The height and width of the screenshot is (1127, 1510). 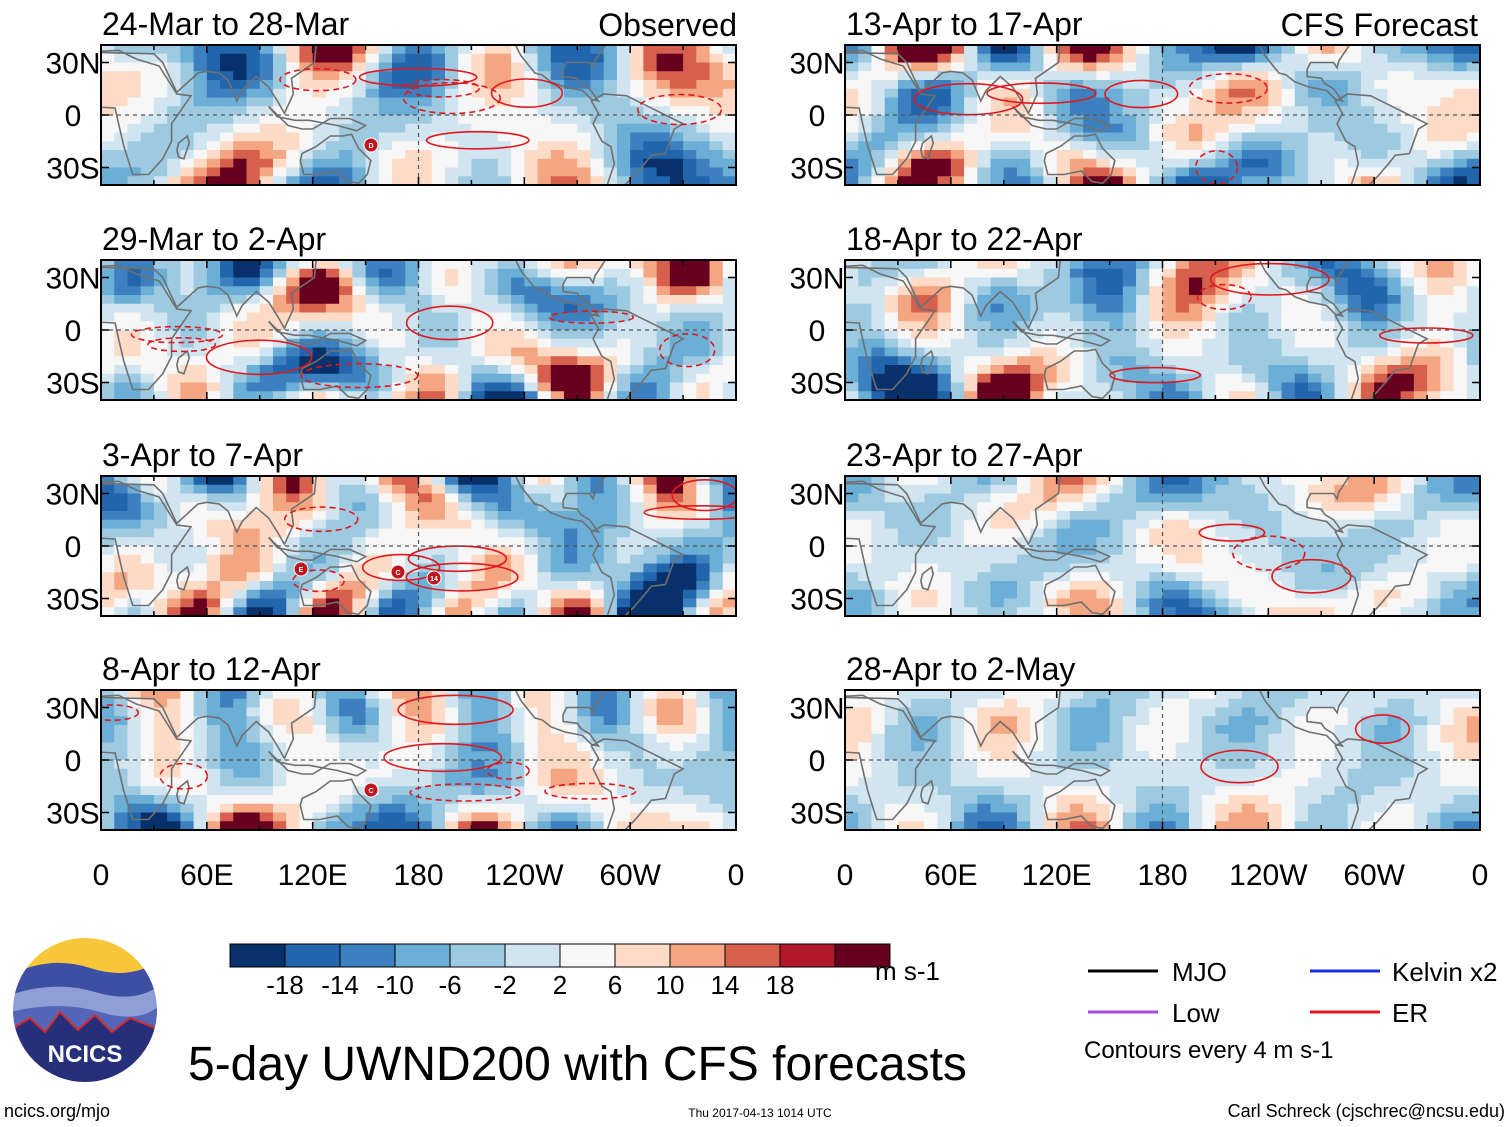 What do you see at coordinates (953, 295) in the screenshot?
I see `coastline-eurasia` at bounding box center [953, 295].